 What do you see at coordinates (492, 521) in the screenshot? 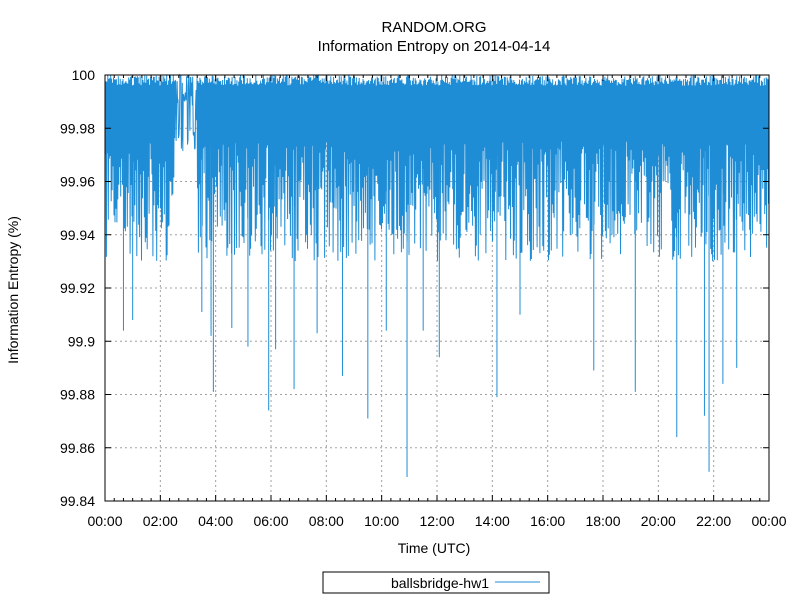
I see `x-tick-label: 14:00` at bounding box center [492, 521].